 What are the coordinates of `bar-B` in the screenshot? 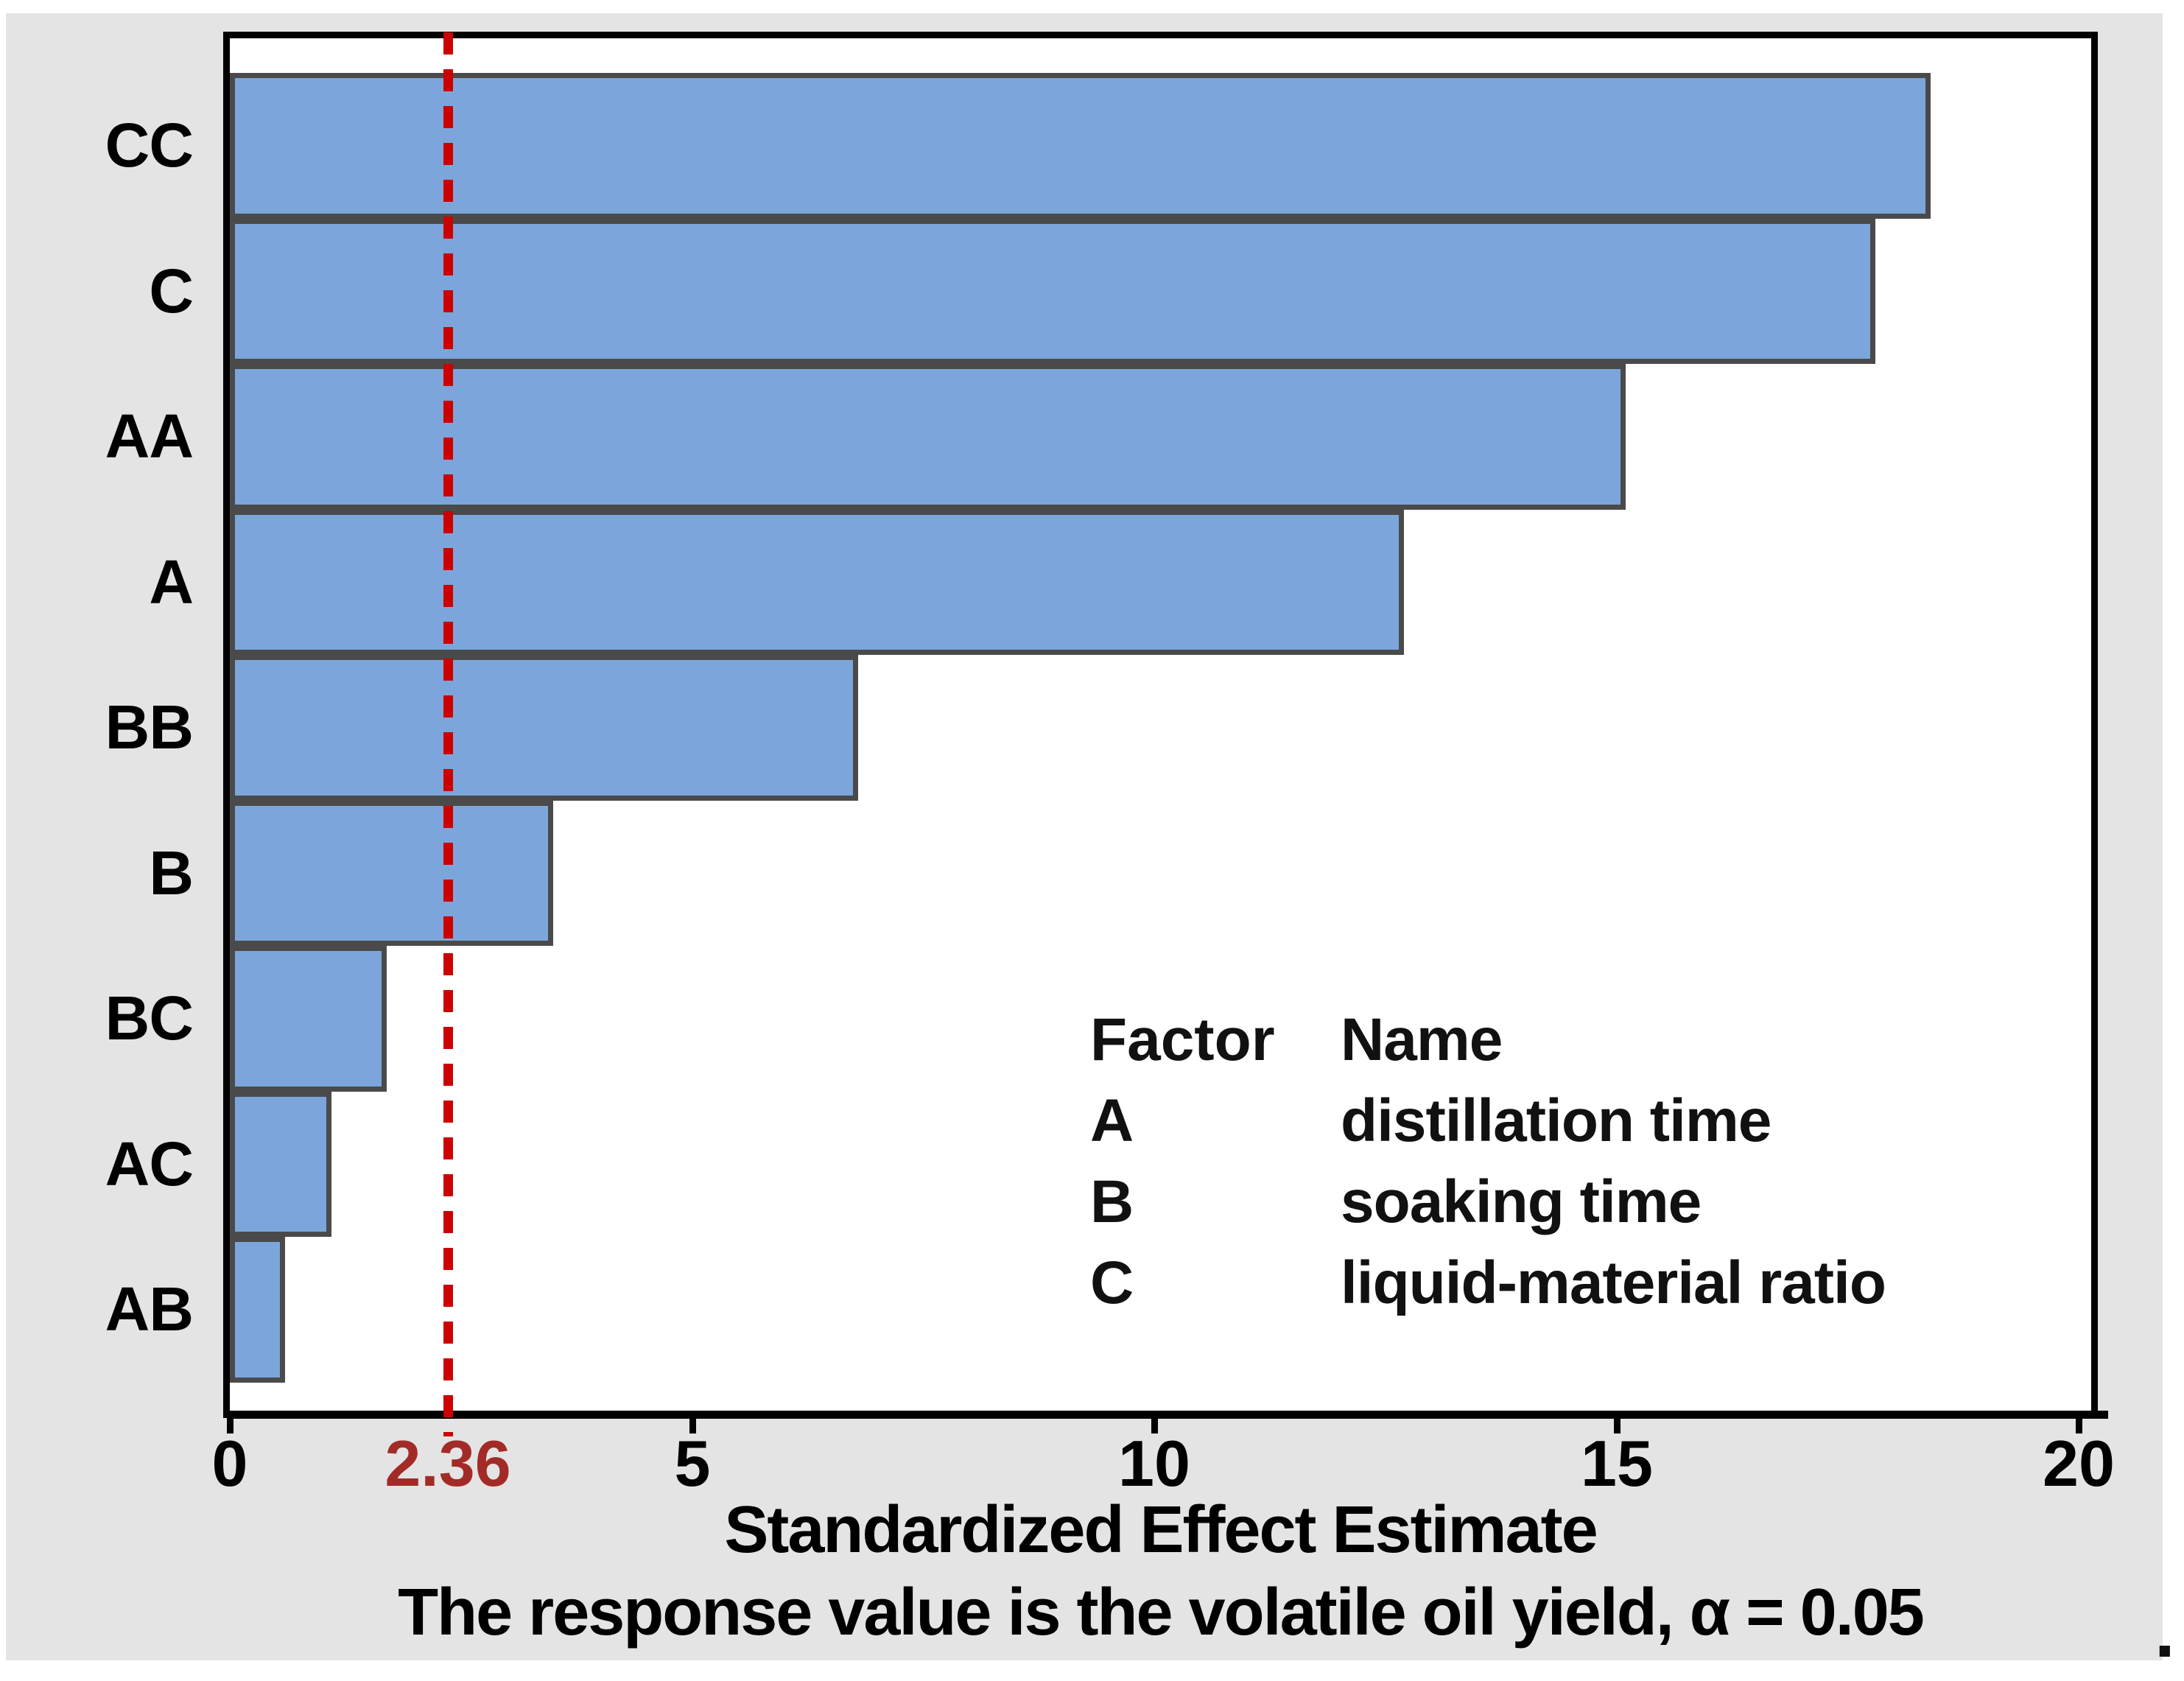 It's located at (391, 873).